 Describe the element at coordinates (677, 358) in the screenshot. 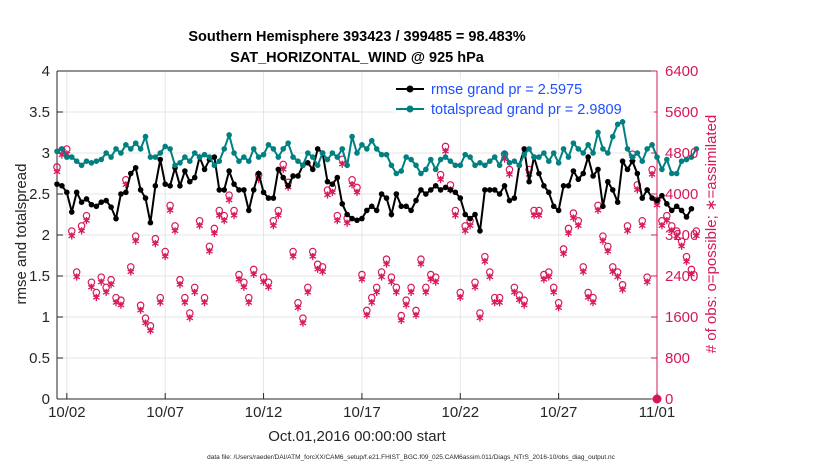

I see `y-right-tick-label: 800` at that location.